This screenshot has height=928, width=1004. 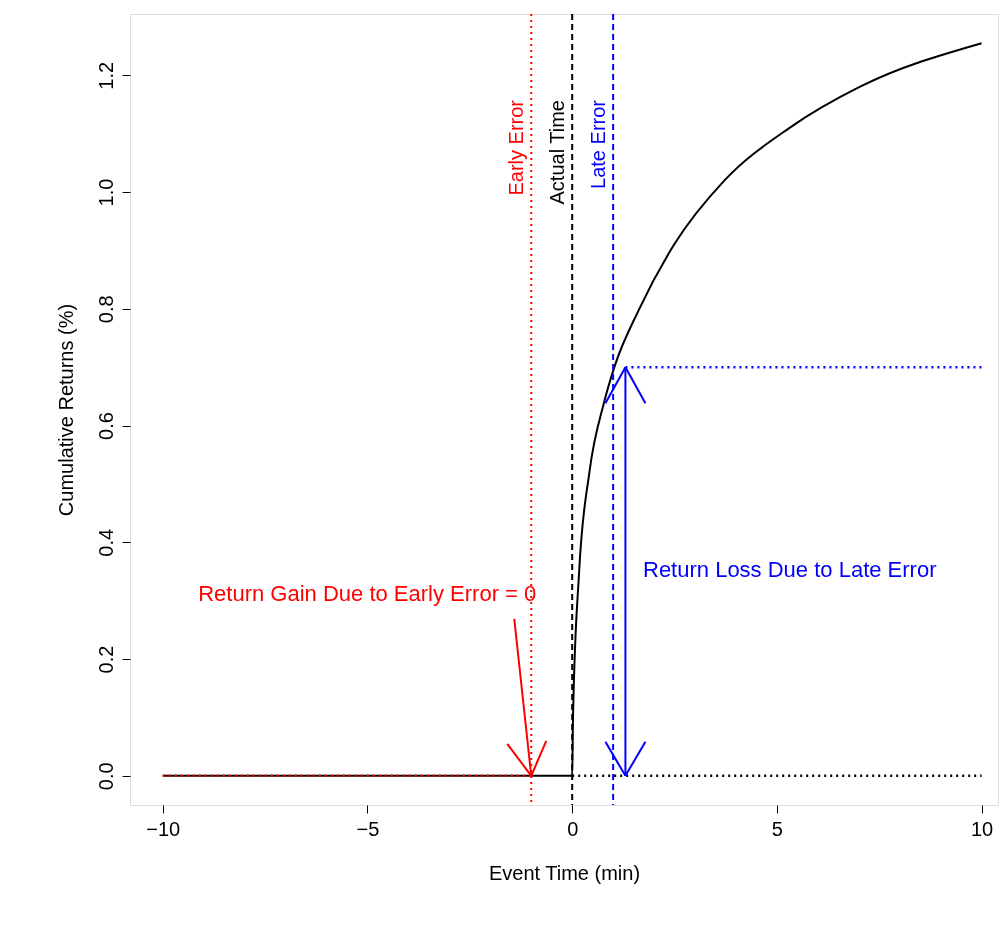 What do you see at coordinates (105, 542) in the screenshot?
I see `y-tick-label: 0.4` at bounding box center [105, 542].